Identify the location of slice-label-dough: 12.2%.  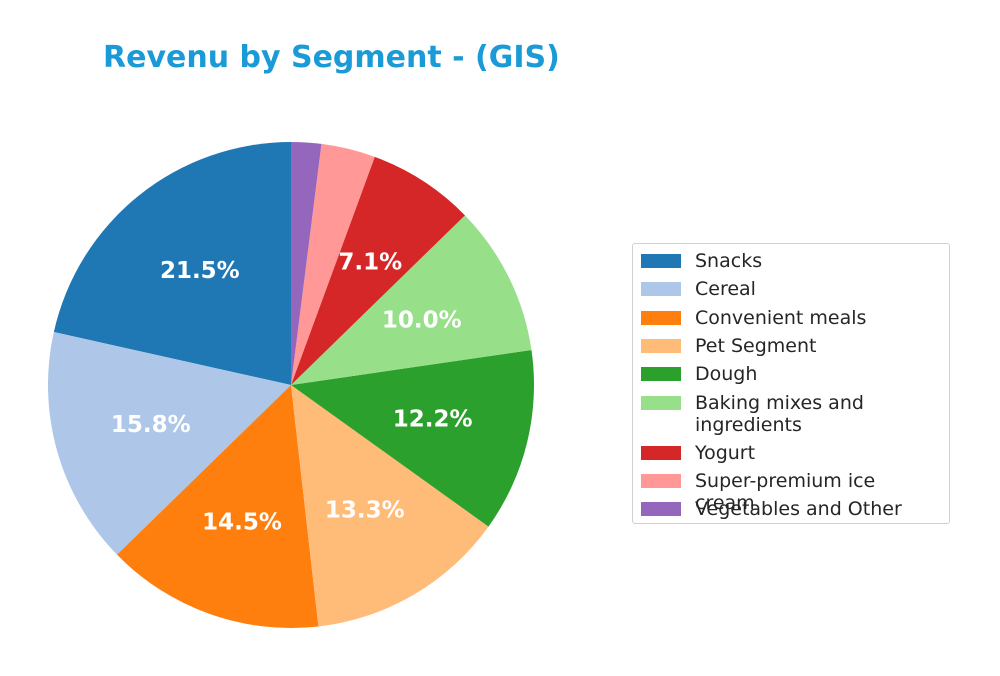
(433, 419).